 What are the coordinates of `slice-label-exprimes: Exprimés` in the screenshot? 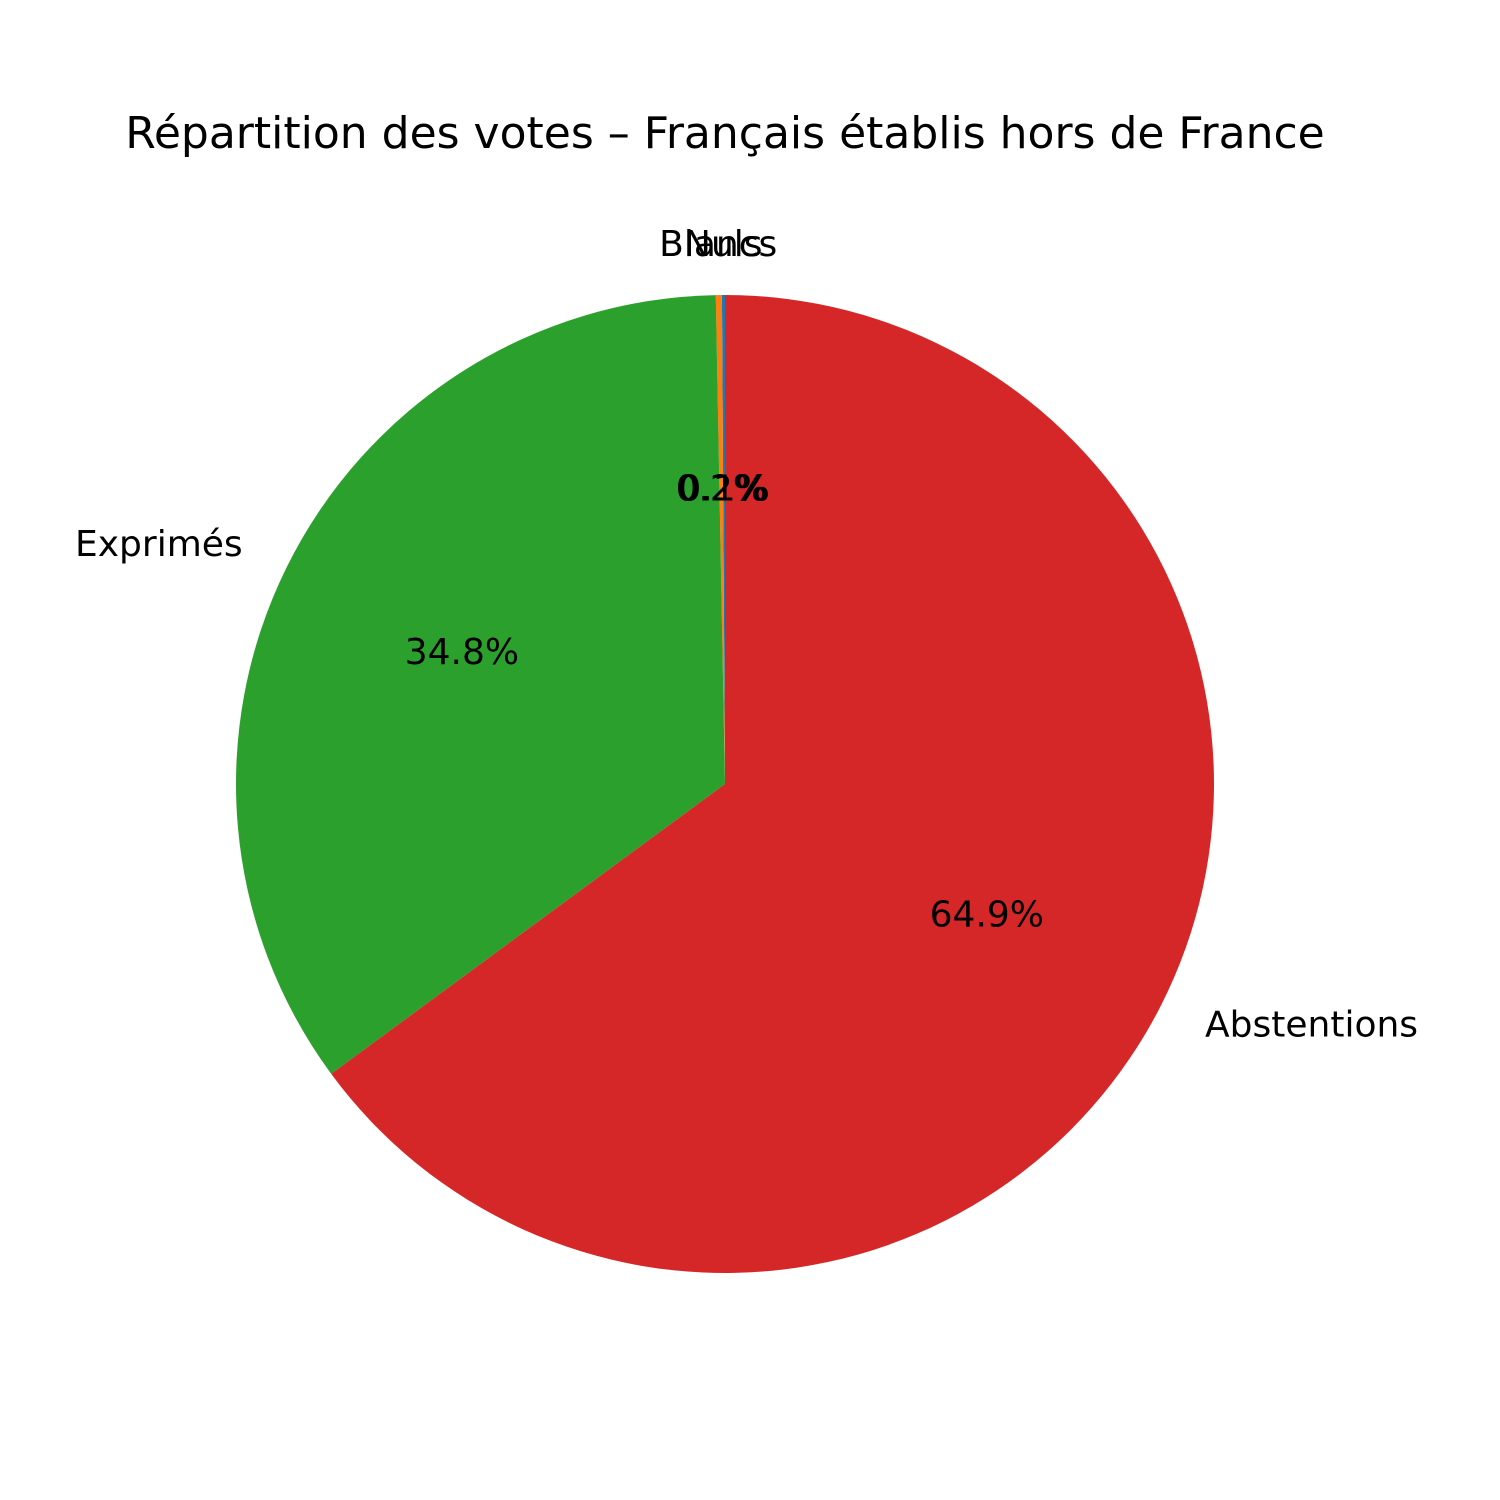 It's located at (159, 544).